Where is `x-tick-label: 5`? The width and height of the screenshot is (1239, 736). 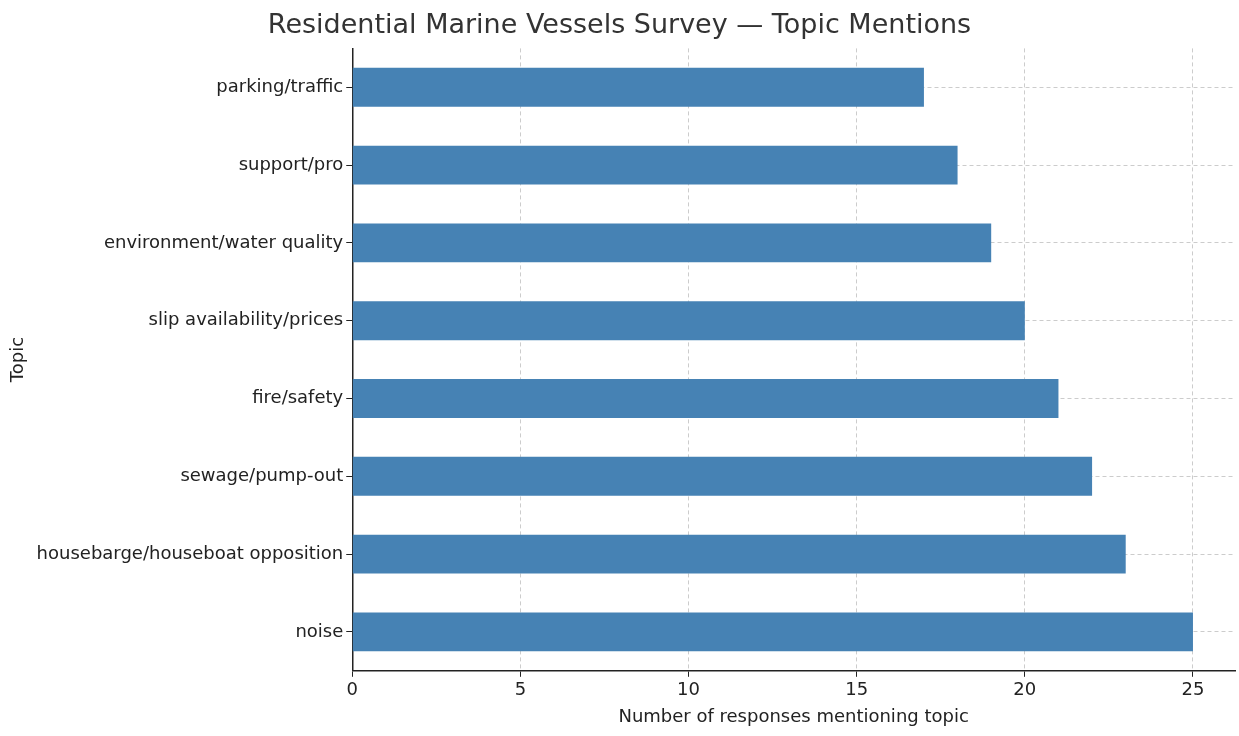 x-tick-label: 5 is located at coordinates (520, 689).